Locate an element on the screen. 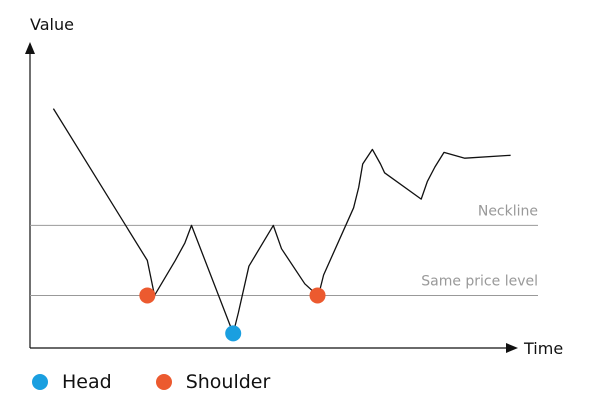 The height and width of the screenshot is (396, 601). legend-item-head: Head is located at coordinates (72, 382).